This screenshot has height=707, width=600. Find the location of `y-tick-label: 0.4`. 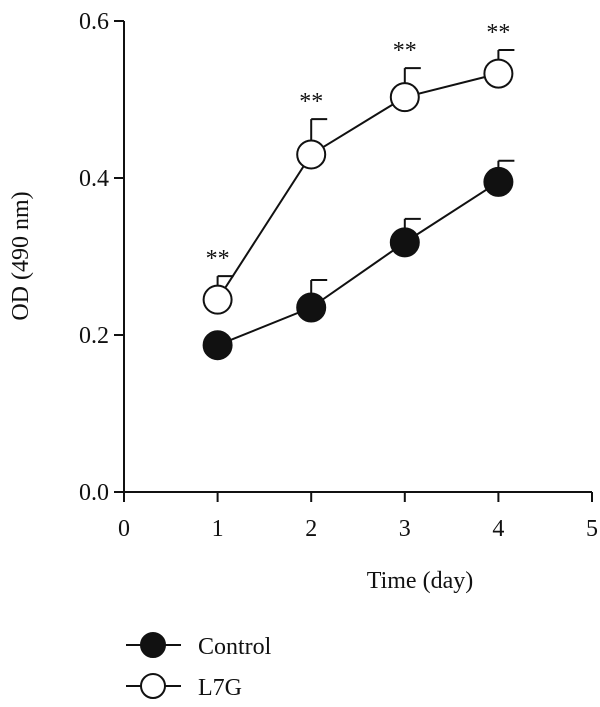

y-tick-label: 0.4 is located at coordinates (94, 179).